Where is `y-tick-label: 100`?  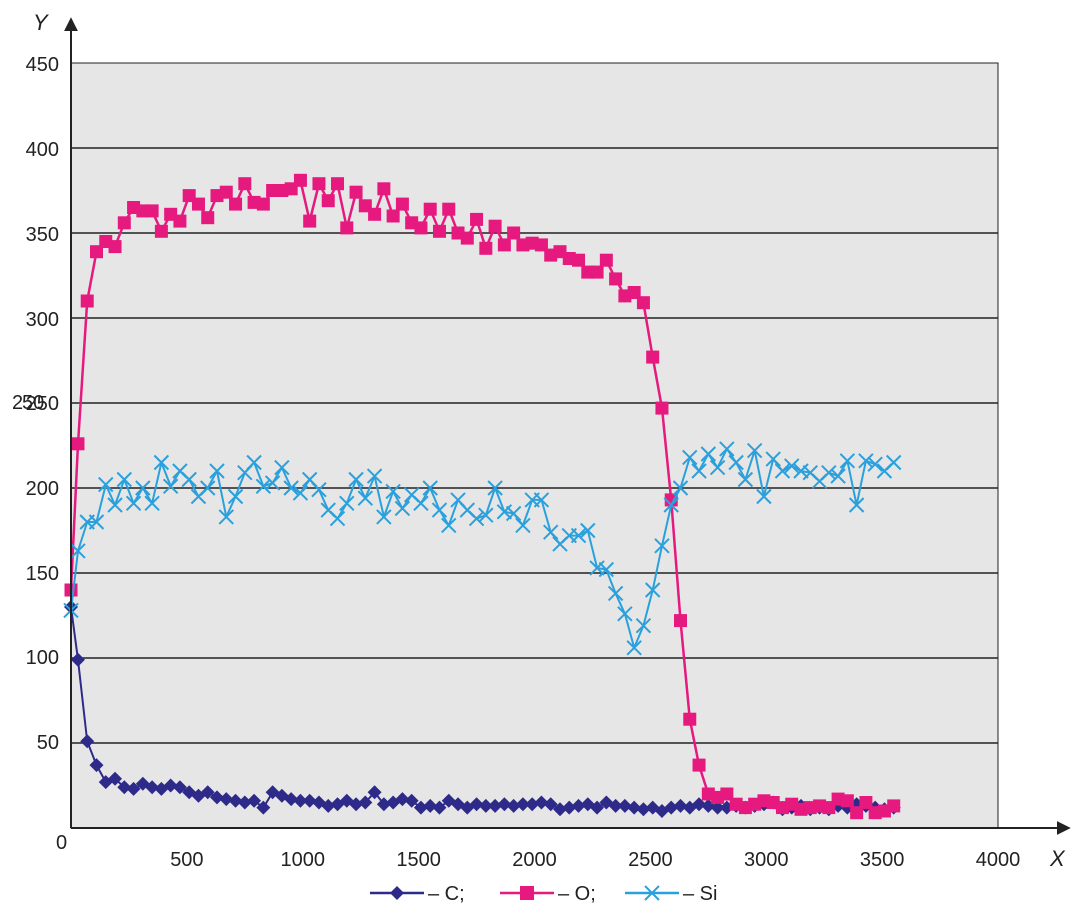
y-tick-label: 100 is located at coordinates (42, 658).